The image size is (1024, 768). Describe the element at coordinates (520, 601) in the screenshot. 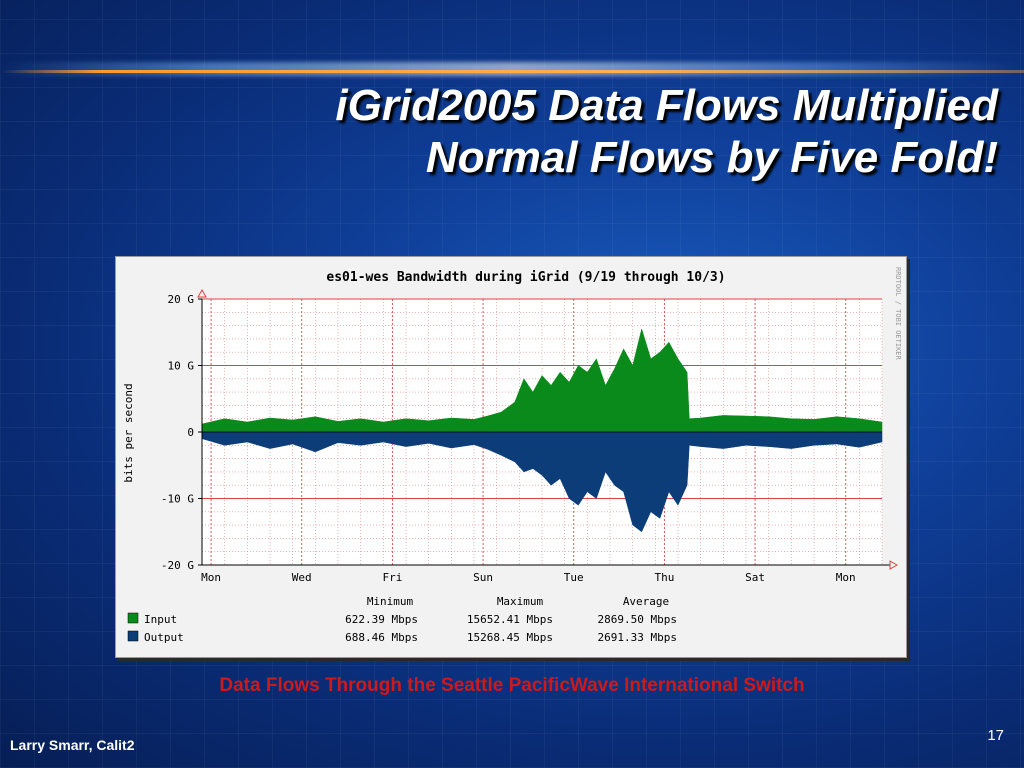

I see `legend-header: Maximum` at that location.